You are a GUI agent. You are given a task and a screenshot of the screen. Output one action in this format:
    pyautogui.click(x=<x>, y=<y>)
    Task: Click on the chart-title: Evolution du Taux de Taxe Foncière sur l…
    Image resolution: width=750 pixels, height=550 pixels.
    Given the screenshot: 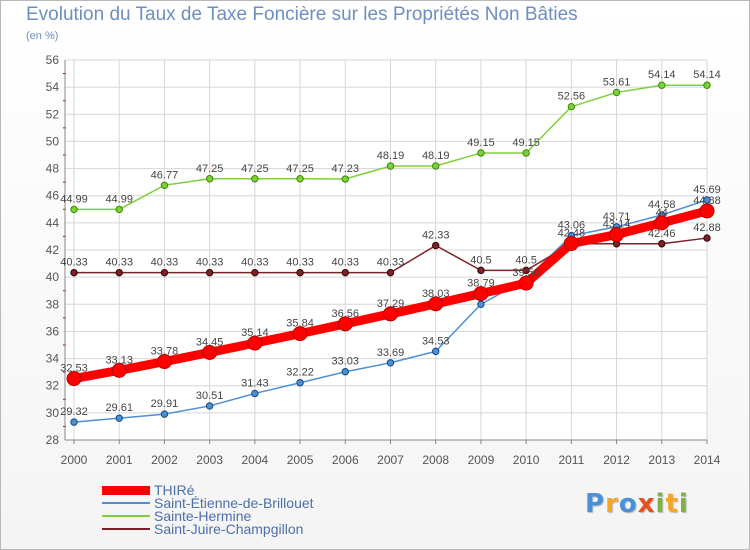 What is the action you would take?
    pyautogui.click(x=302, y=14)
    